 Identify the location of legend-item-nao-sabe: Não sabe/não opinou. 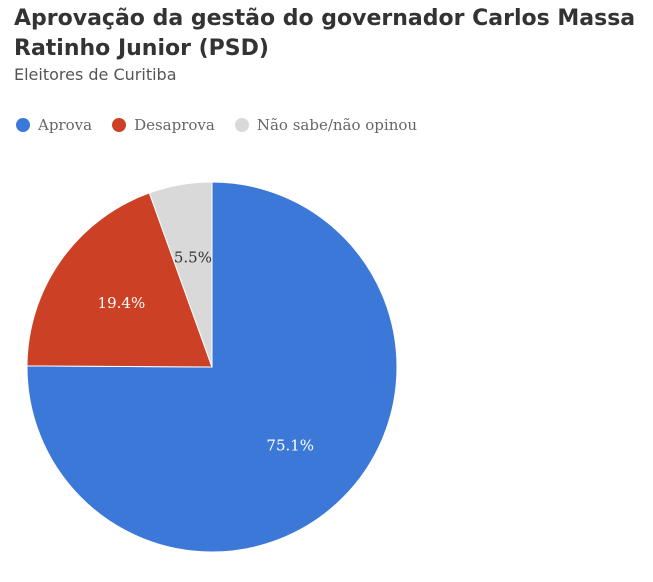
(326, 125).